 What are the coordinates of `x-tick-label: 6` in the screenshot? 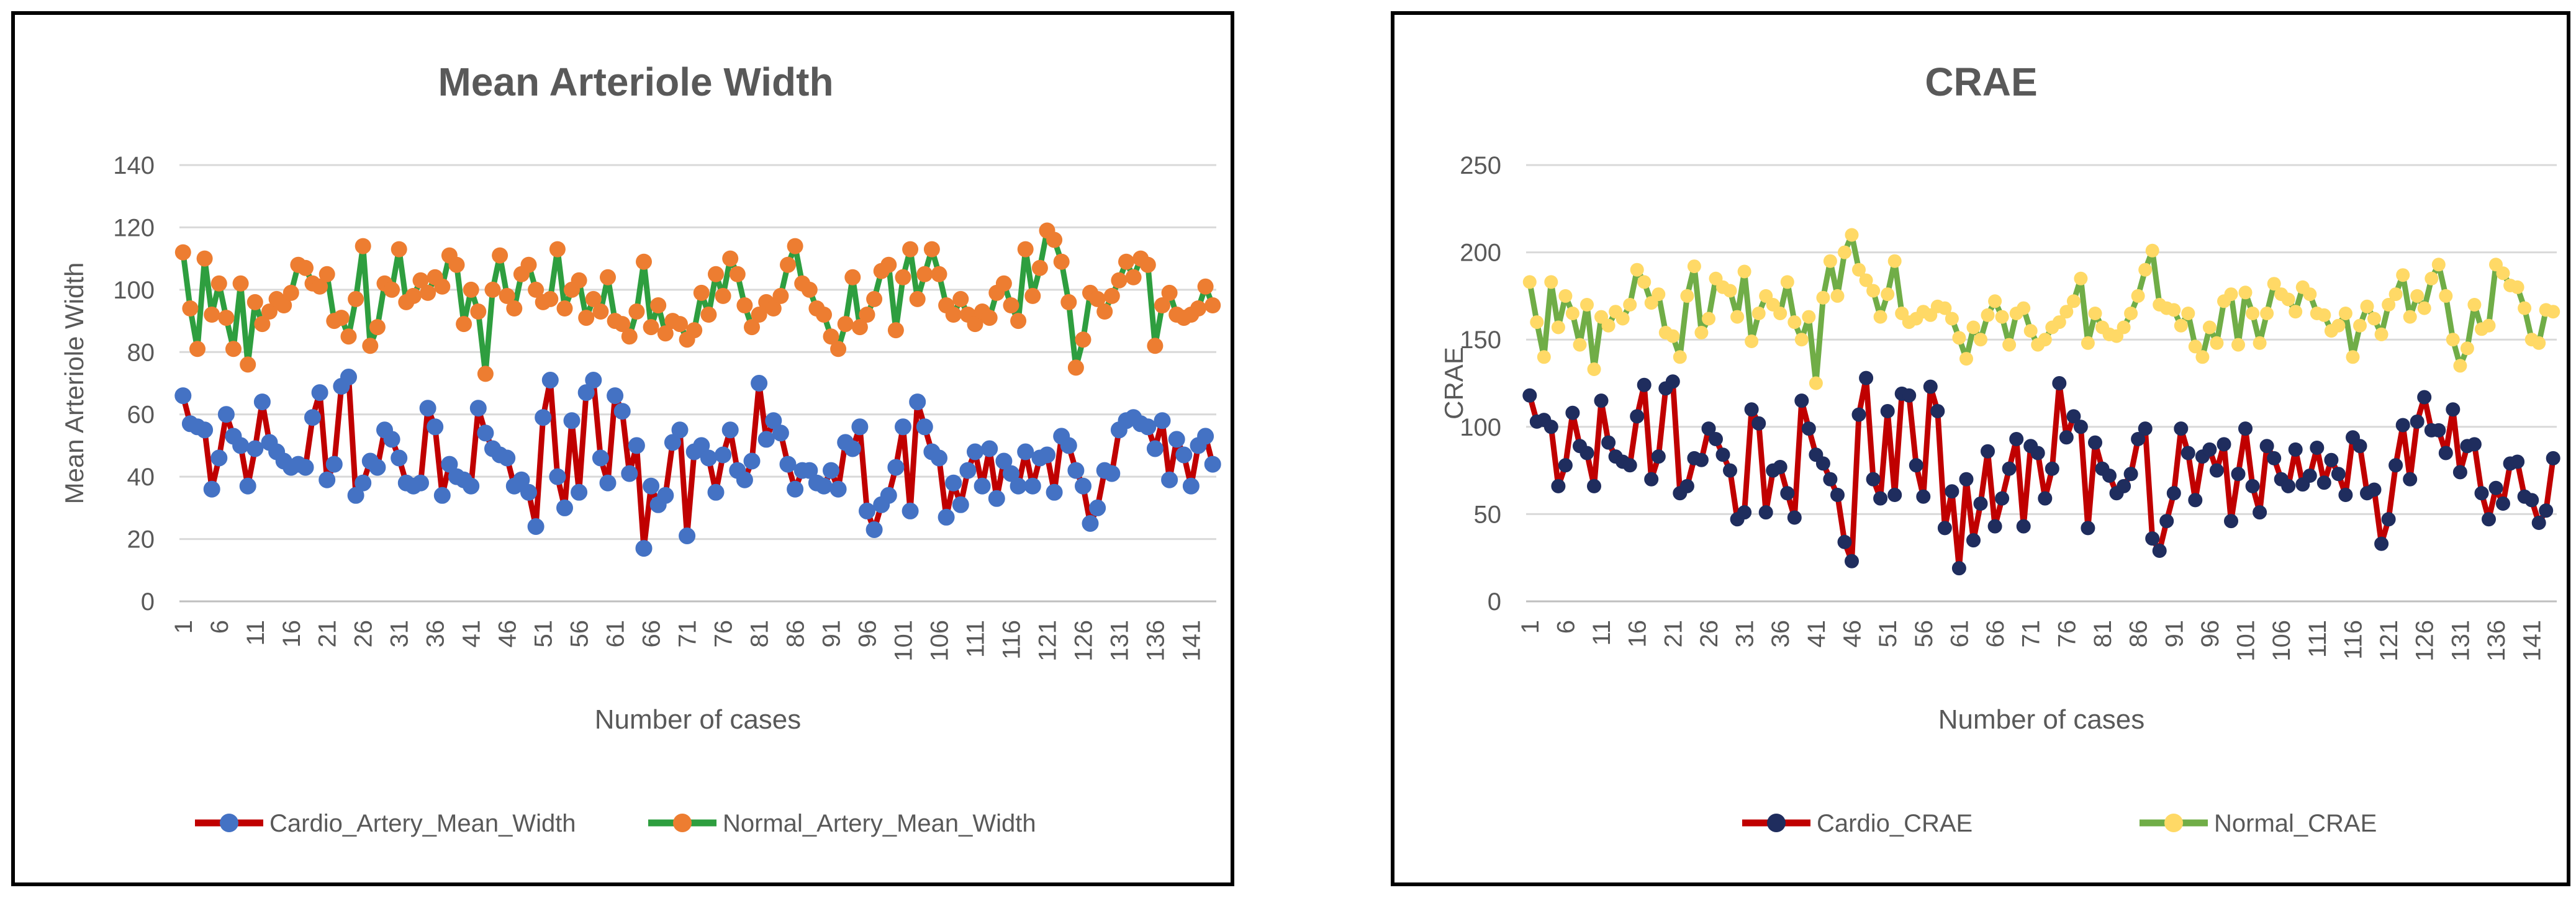 It's located at (219, 627).